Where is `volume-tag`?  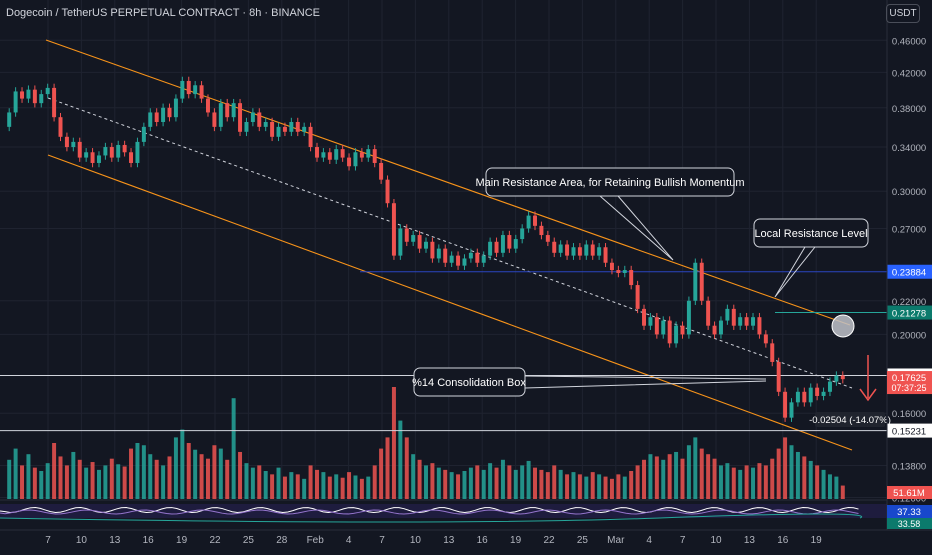 volume-tag is located at coordinates (909, 492).